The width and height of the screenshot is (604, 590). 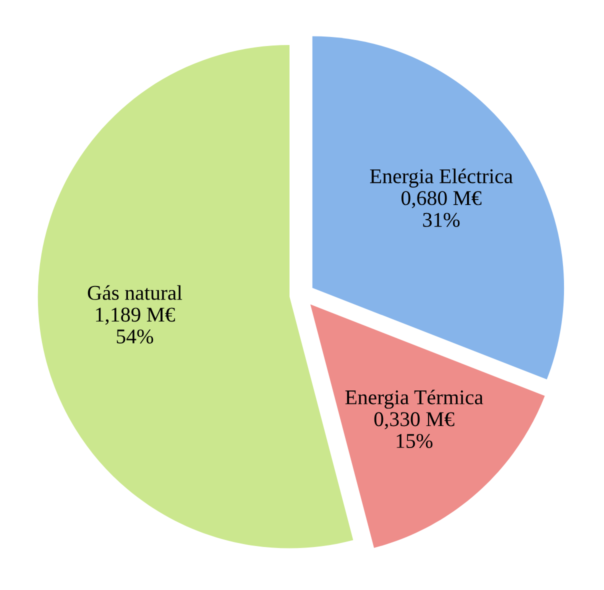 What do you see at coordinates (414, 430) in the screenshot?
I see `data-label: 0,330 M€ 15%` at bounding box center [414, 430].